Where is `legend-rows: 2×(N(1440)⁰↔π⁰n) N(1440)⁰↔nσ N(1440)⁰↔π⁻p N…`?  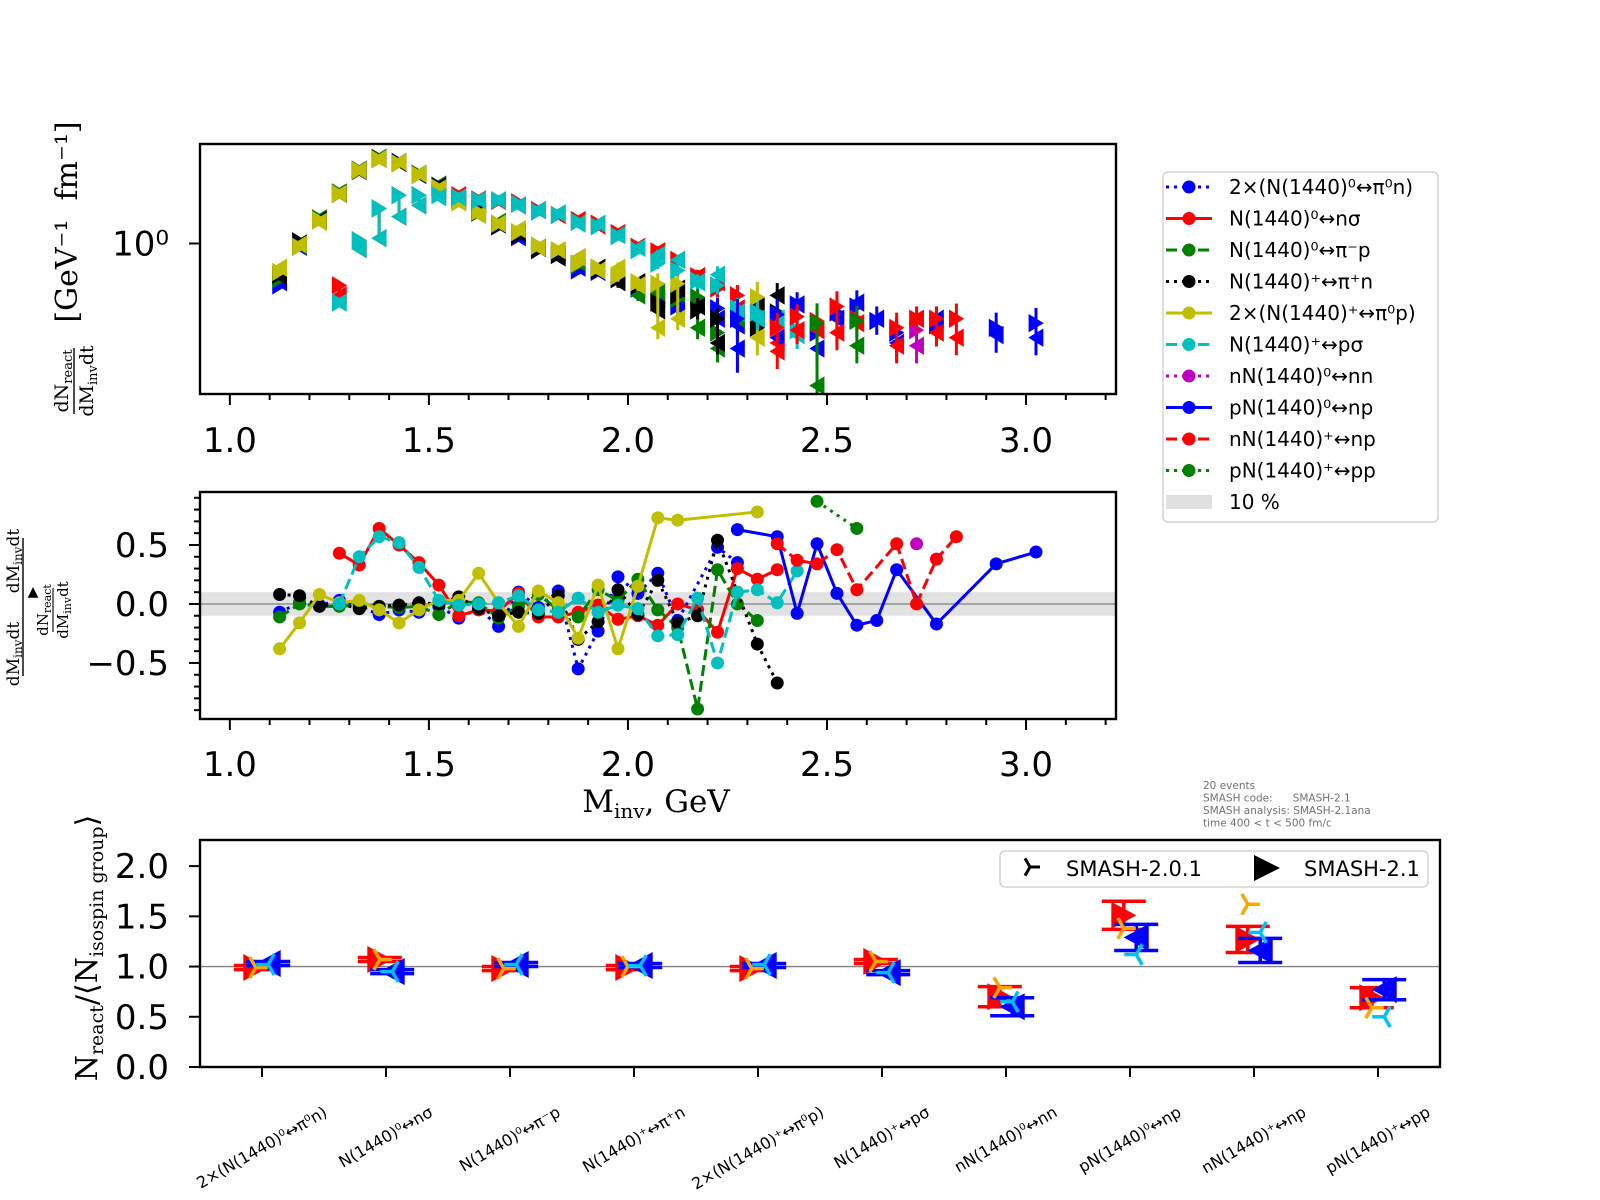
legend-rows: 2×(N(1440)⁰↔π⁰n) N(1440)⁰↔nσ N(1440)⁰↔π⁻p N… is located at coordinates (1291, 344).